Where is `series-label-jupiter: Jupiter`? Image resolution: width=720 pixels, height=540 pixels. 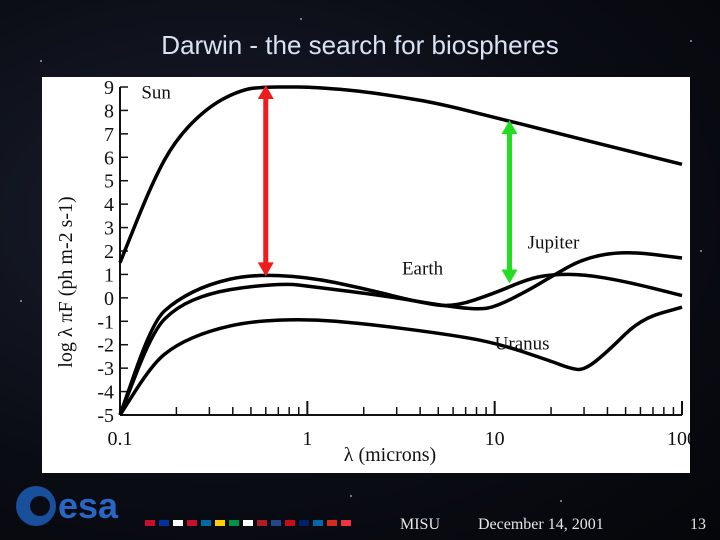
series-label-jupiter: Jupiter is located at coordinates (554, 243).